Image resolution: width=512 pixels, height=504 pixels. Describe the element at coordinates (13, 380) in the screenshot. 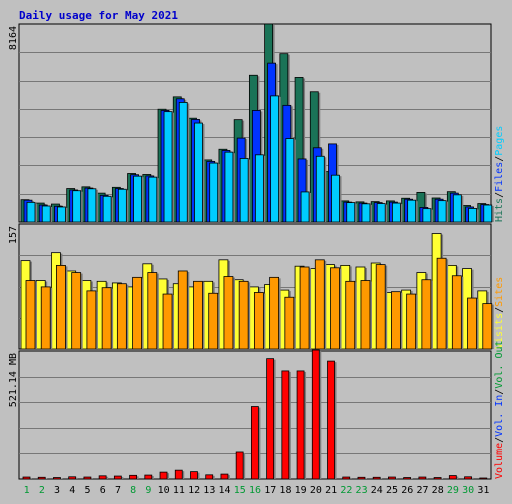

I see `y-max-label: 521.14 MB` at that location.